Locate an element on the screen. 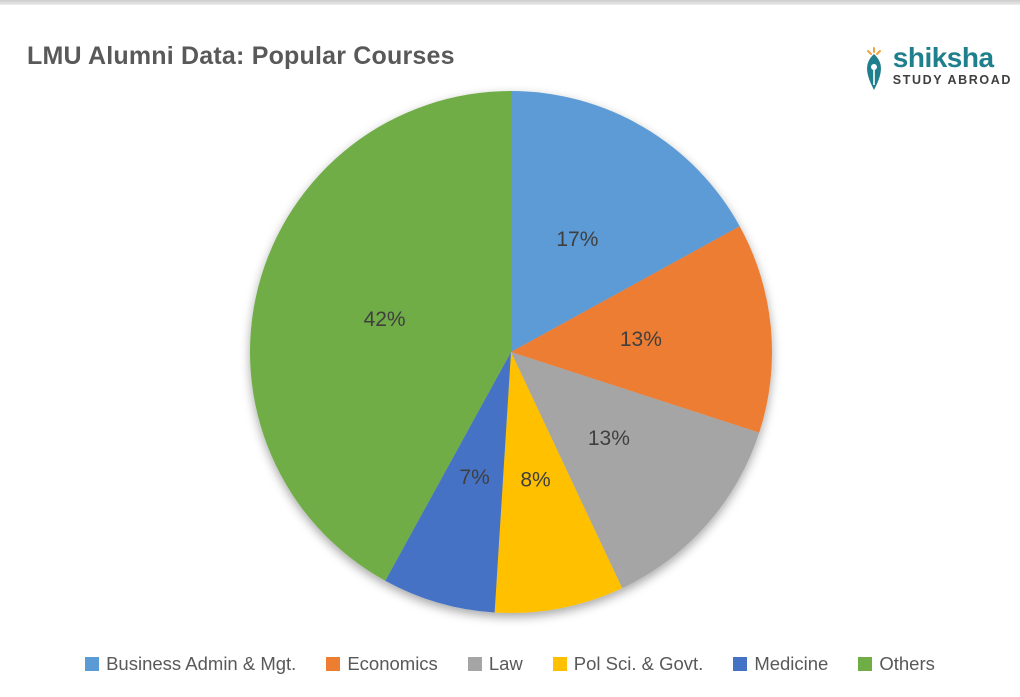 This screenshot has width=1020, height=697. legend-label-law: Law is located at coordinates (505, 663).